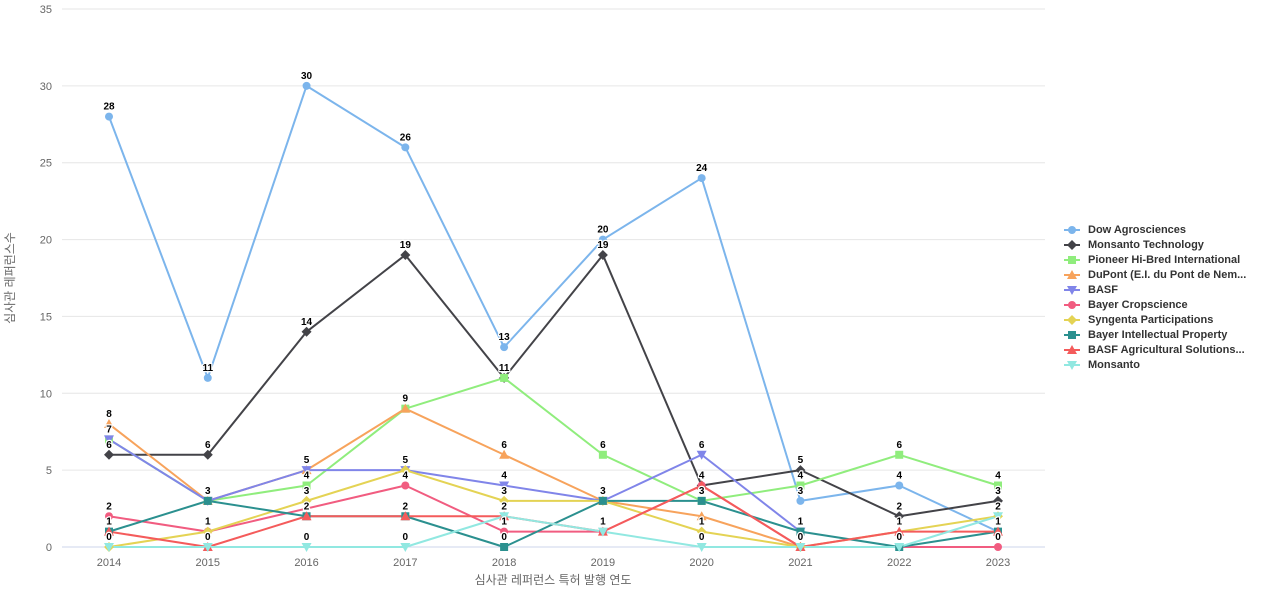 Image resolution: width=1280 pixels, height=600 pixels. Describe the element at coordinates (553, 579) in the screenshot. I see `x-axis-title: 심사관 레퍼런스 특허 발행 연도` at that location.